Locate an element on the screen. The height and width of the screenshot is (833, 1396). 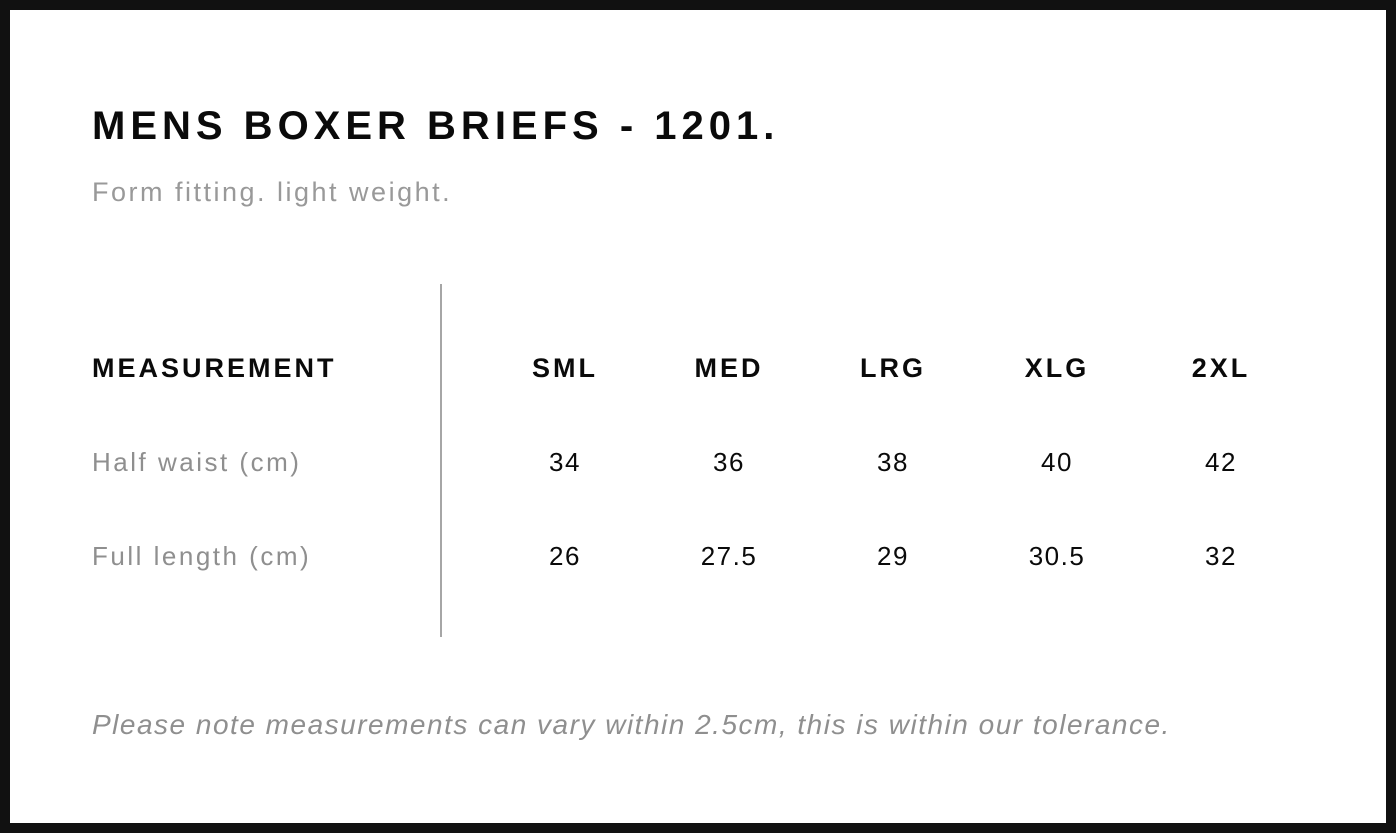
half-waist-lrg-value: 38 is located at coordinates (893, 461).